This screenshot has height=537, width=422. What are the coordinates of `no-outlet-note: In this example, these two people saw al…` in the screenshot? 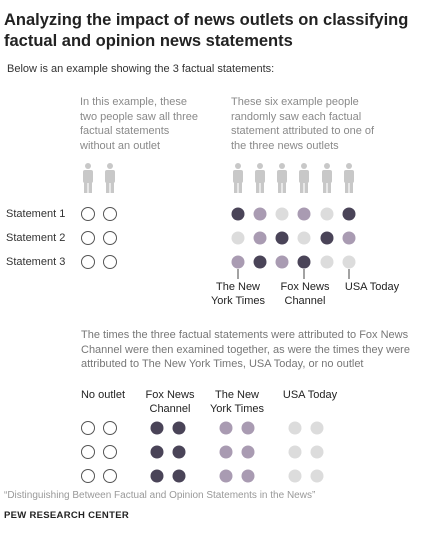 It's located at (139, 124).